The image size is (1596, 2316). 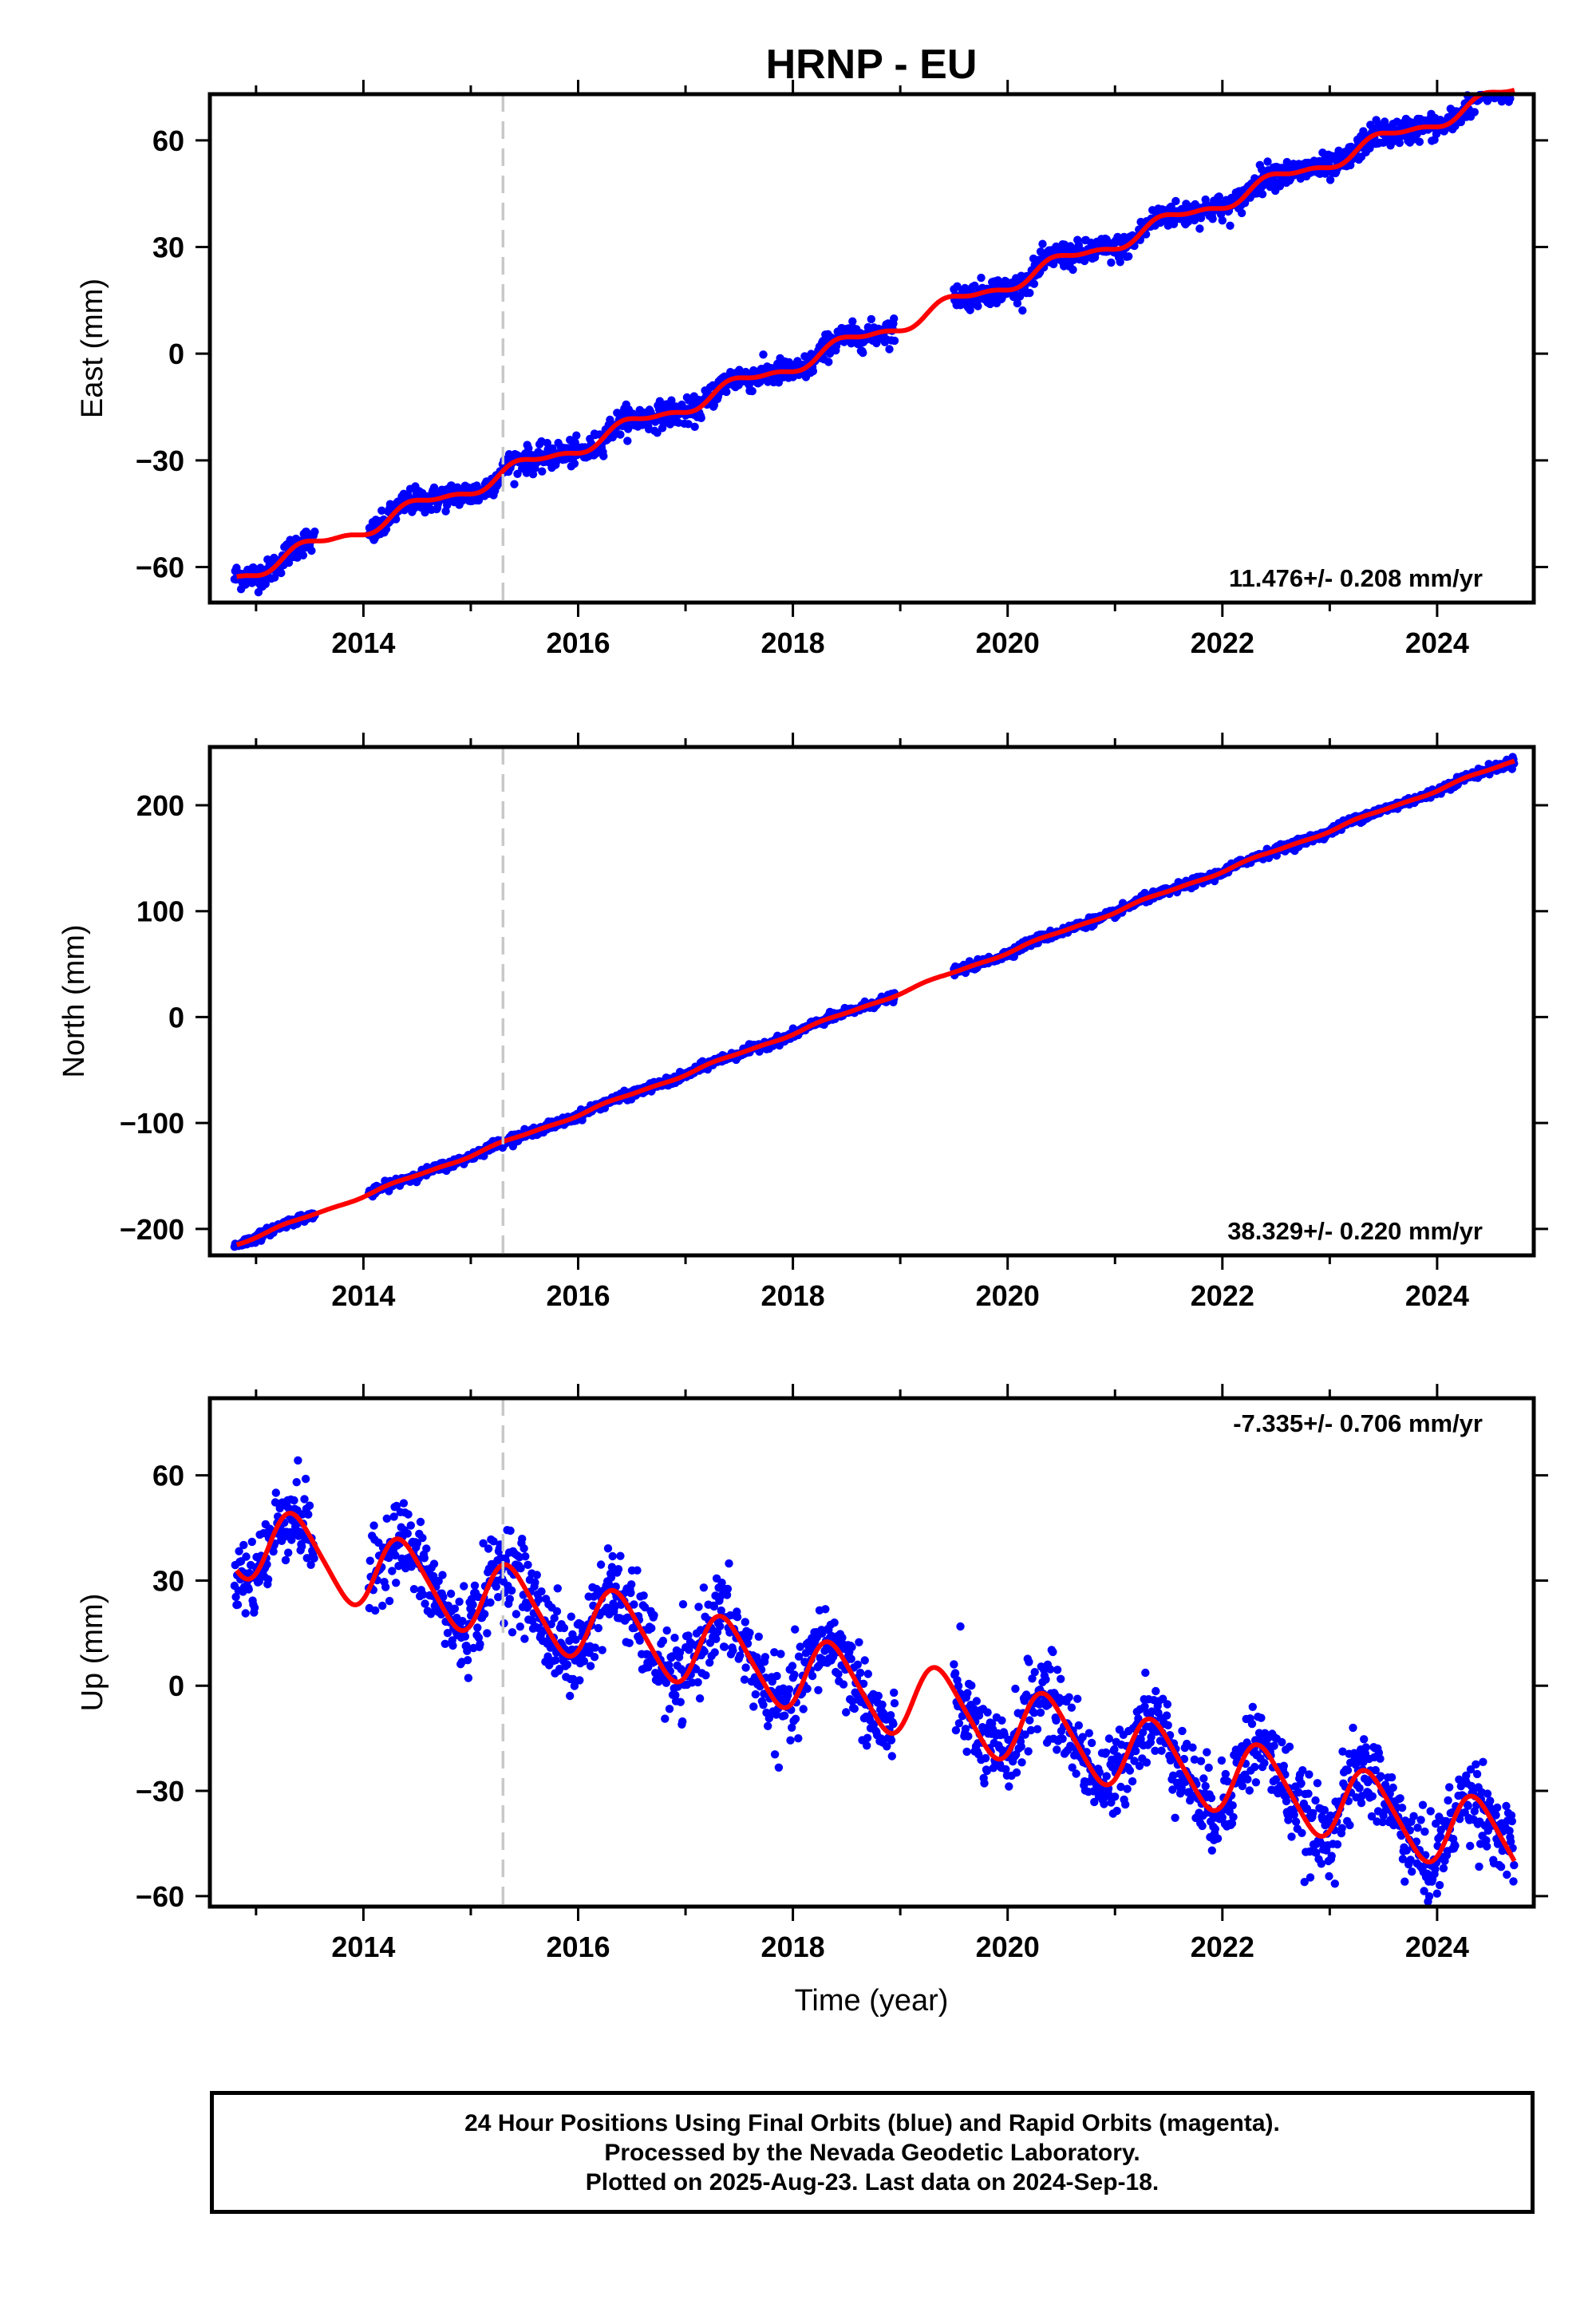 What do you see at coordinates (1008, 642) in the screenshot?
I see `east-xtick-label: 2020` at bounding box center [1008, 642].